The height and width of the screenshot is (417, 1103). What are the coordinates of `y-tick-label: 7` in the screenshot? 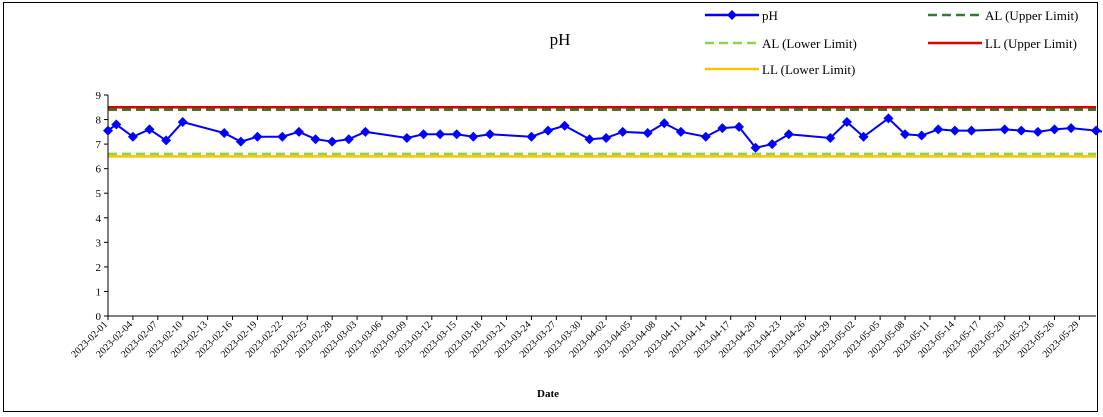 It's located at (99, 145).